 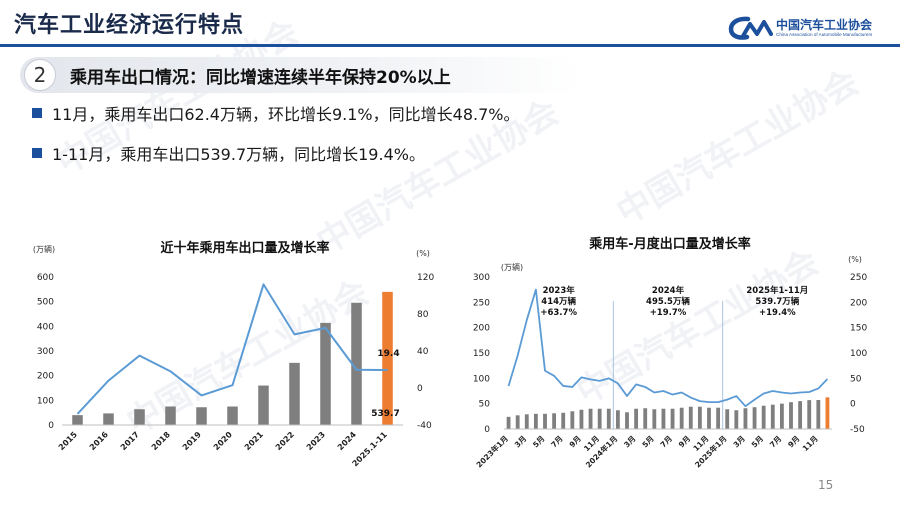 What do you see at coordinates (45, 327) in the screenshot?
I see `left-y-tick-label: 400` at bounding box center [45, 327].